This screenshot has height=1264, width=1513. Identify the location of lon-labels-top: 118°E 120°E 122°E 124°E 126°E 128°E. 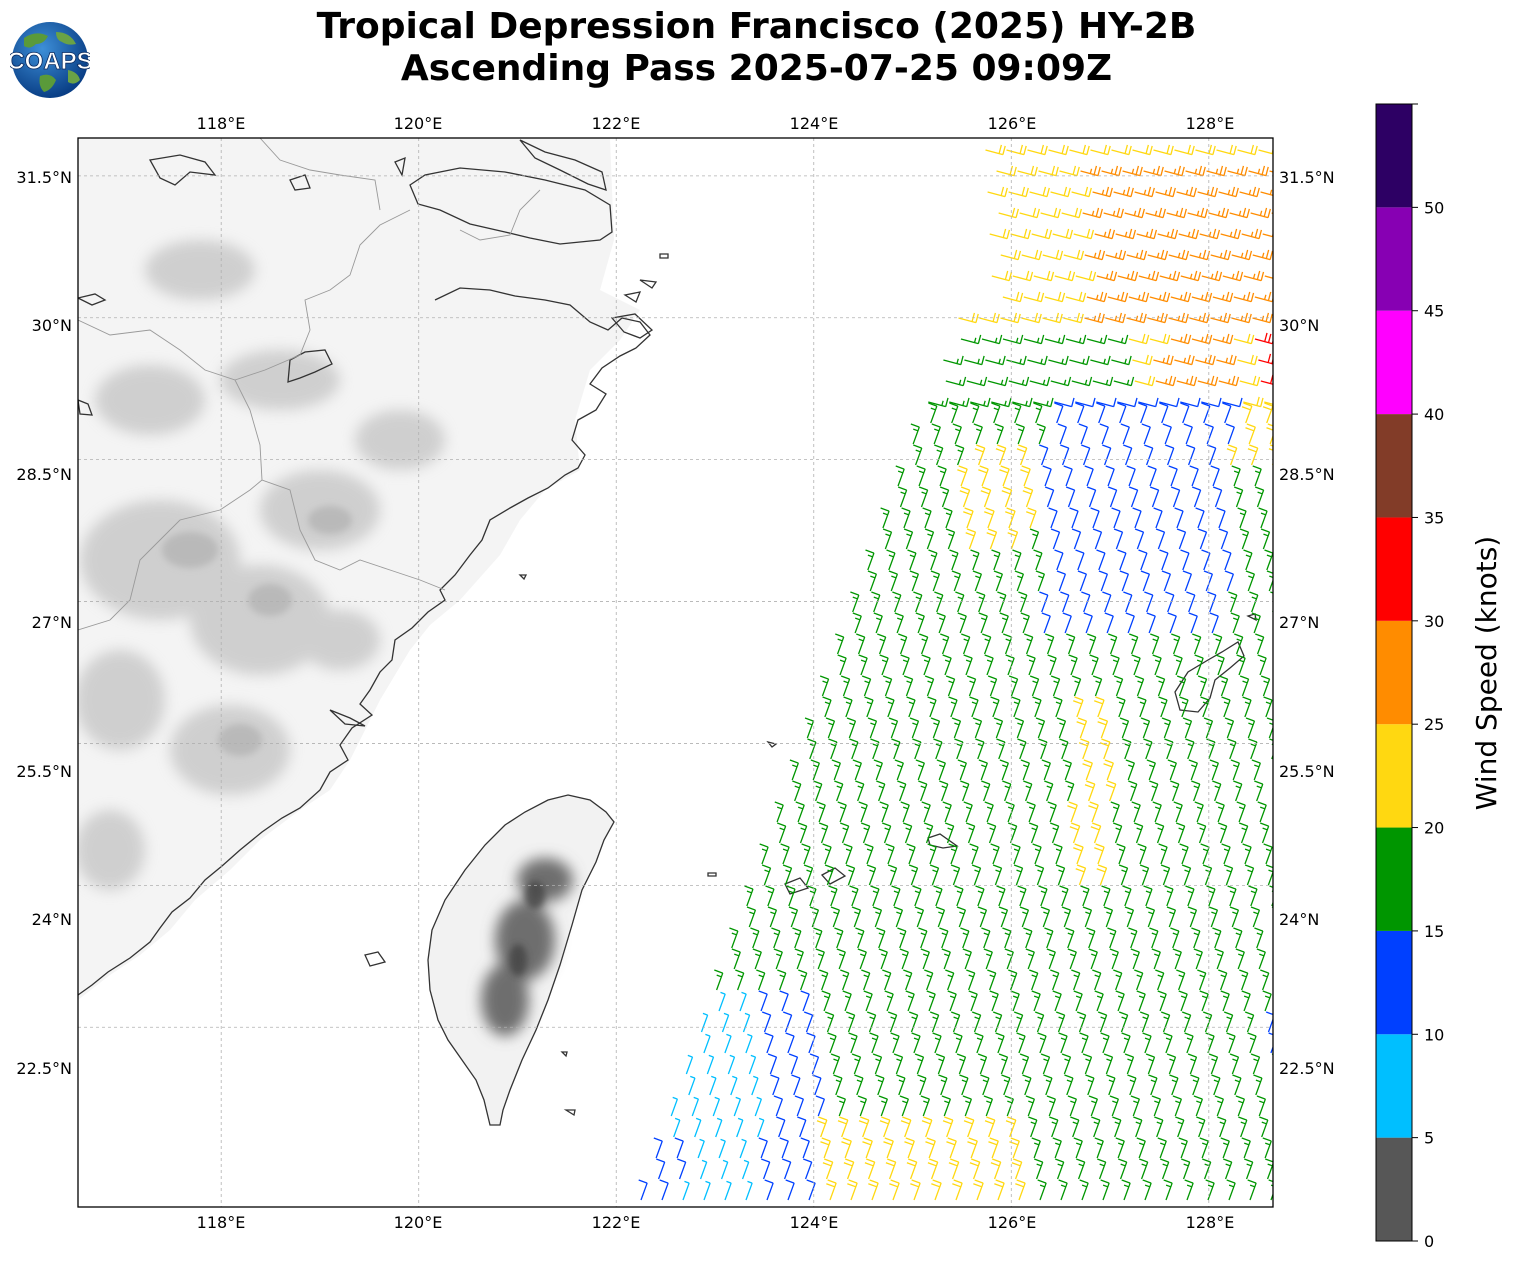
(716, 123).